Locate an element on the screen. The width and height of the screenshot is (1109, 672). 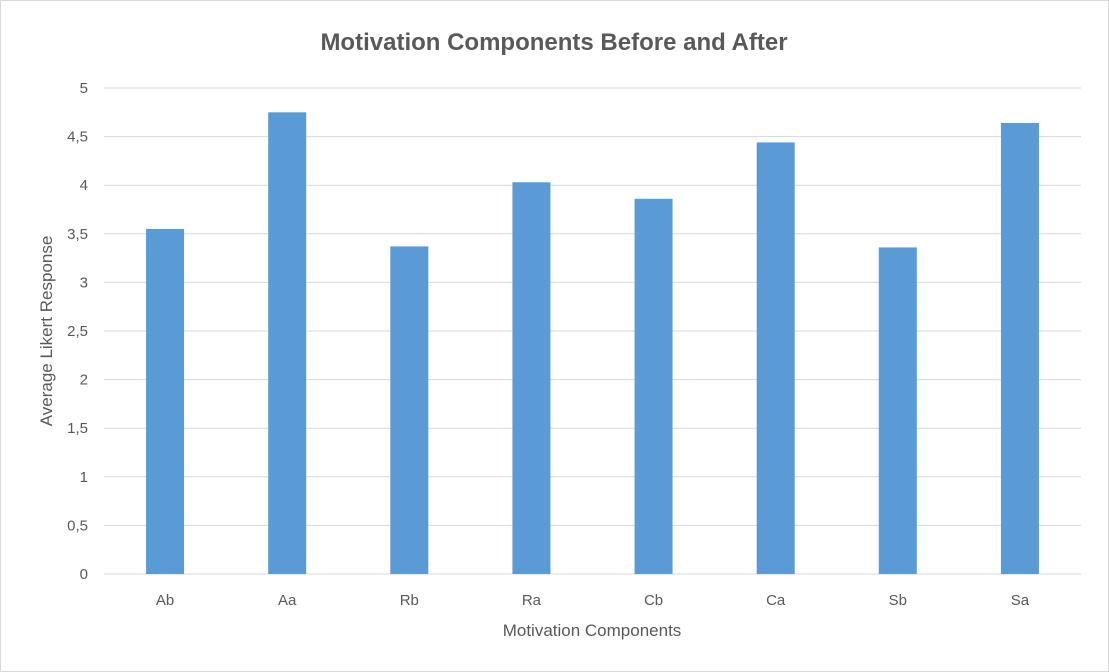
y-tick-label: 5 is located at coordinates (84, 88).